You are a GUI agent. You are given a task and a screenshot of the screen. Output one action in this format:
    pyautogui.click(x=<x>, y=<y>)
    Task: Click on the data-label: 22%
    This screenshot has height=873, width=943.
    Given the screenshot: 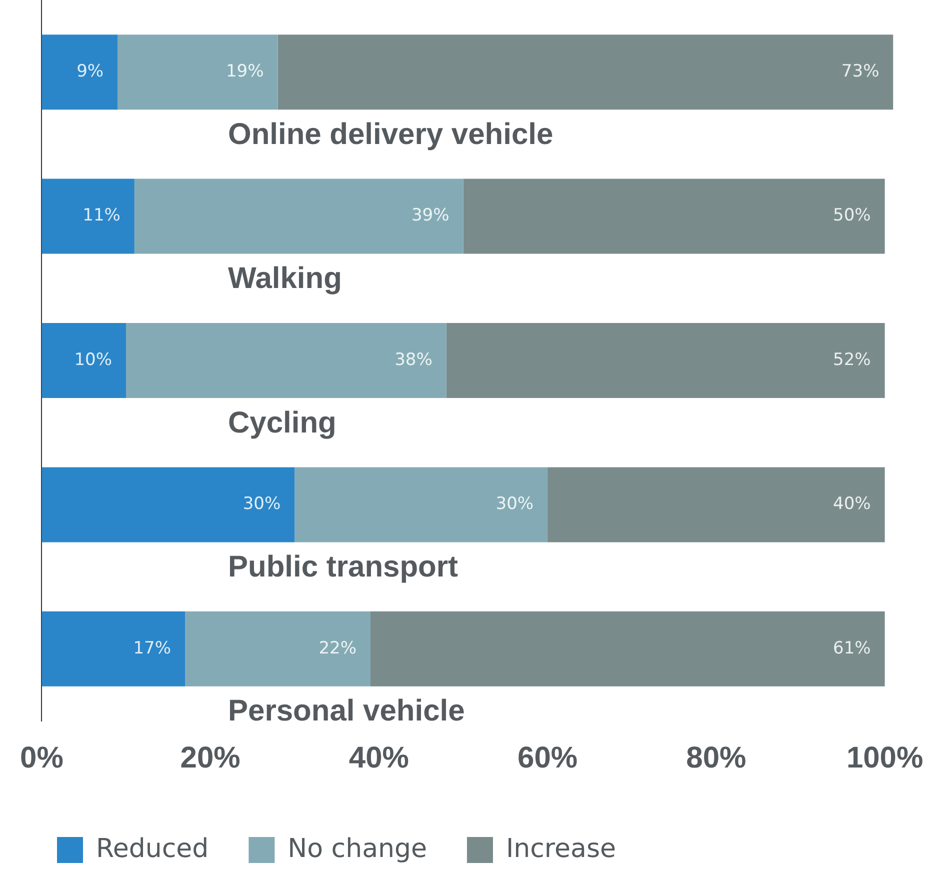 What is the action you would take?
    pyautogui.click(x=337, y=648)
    